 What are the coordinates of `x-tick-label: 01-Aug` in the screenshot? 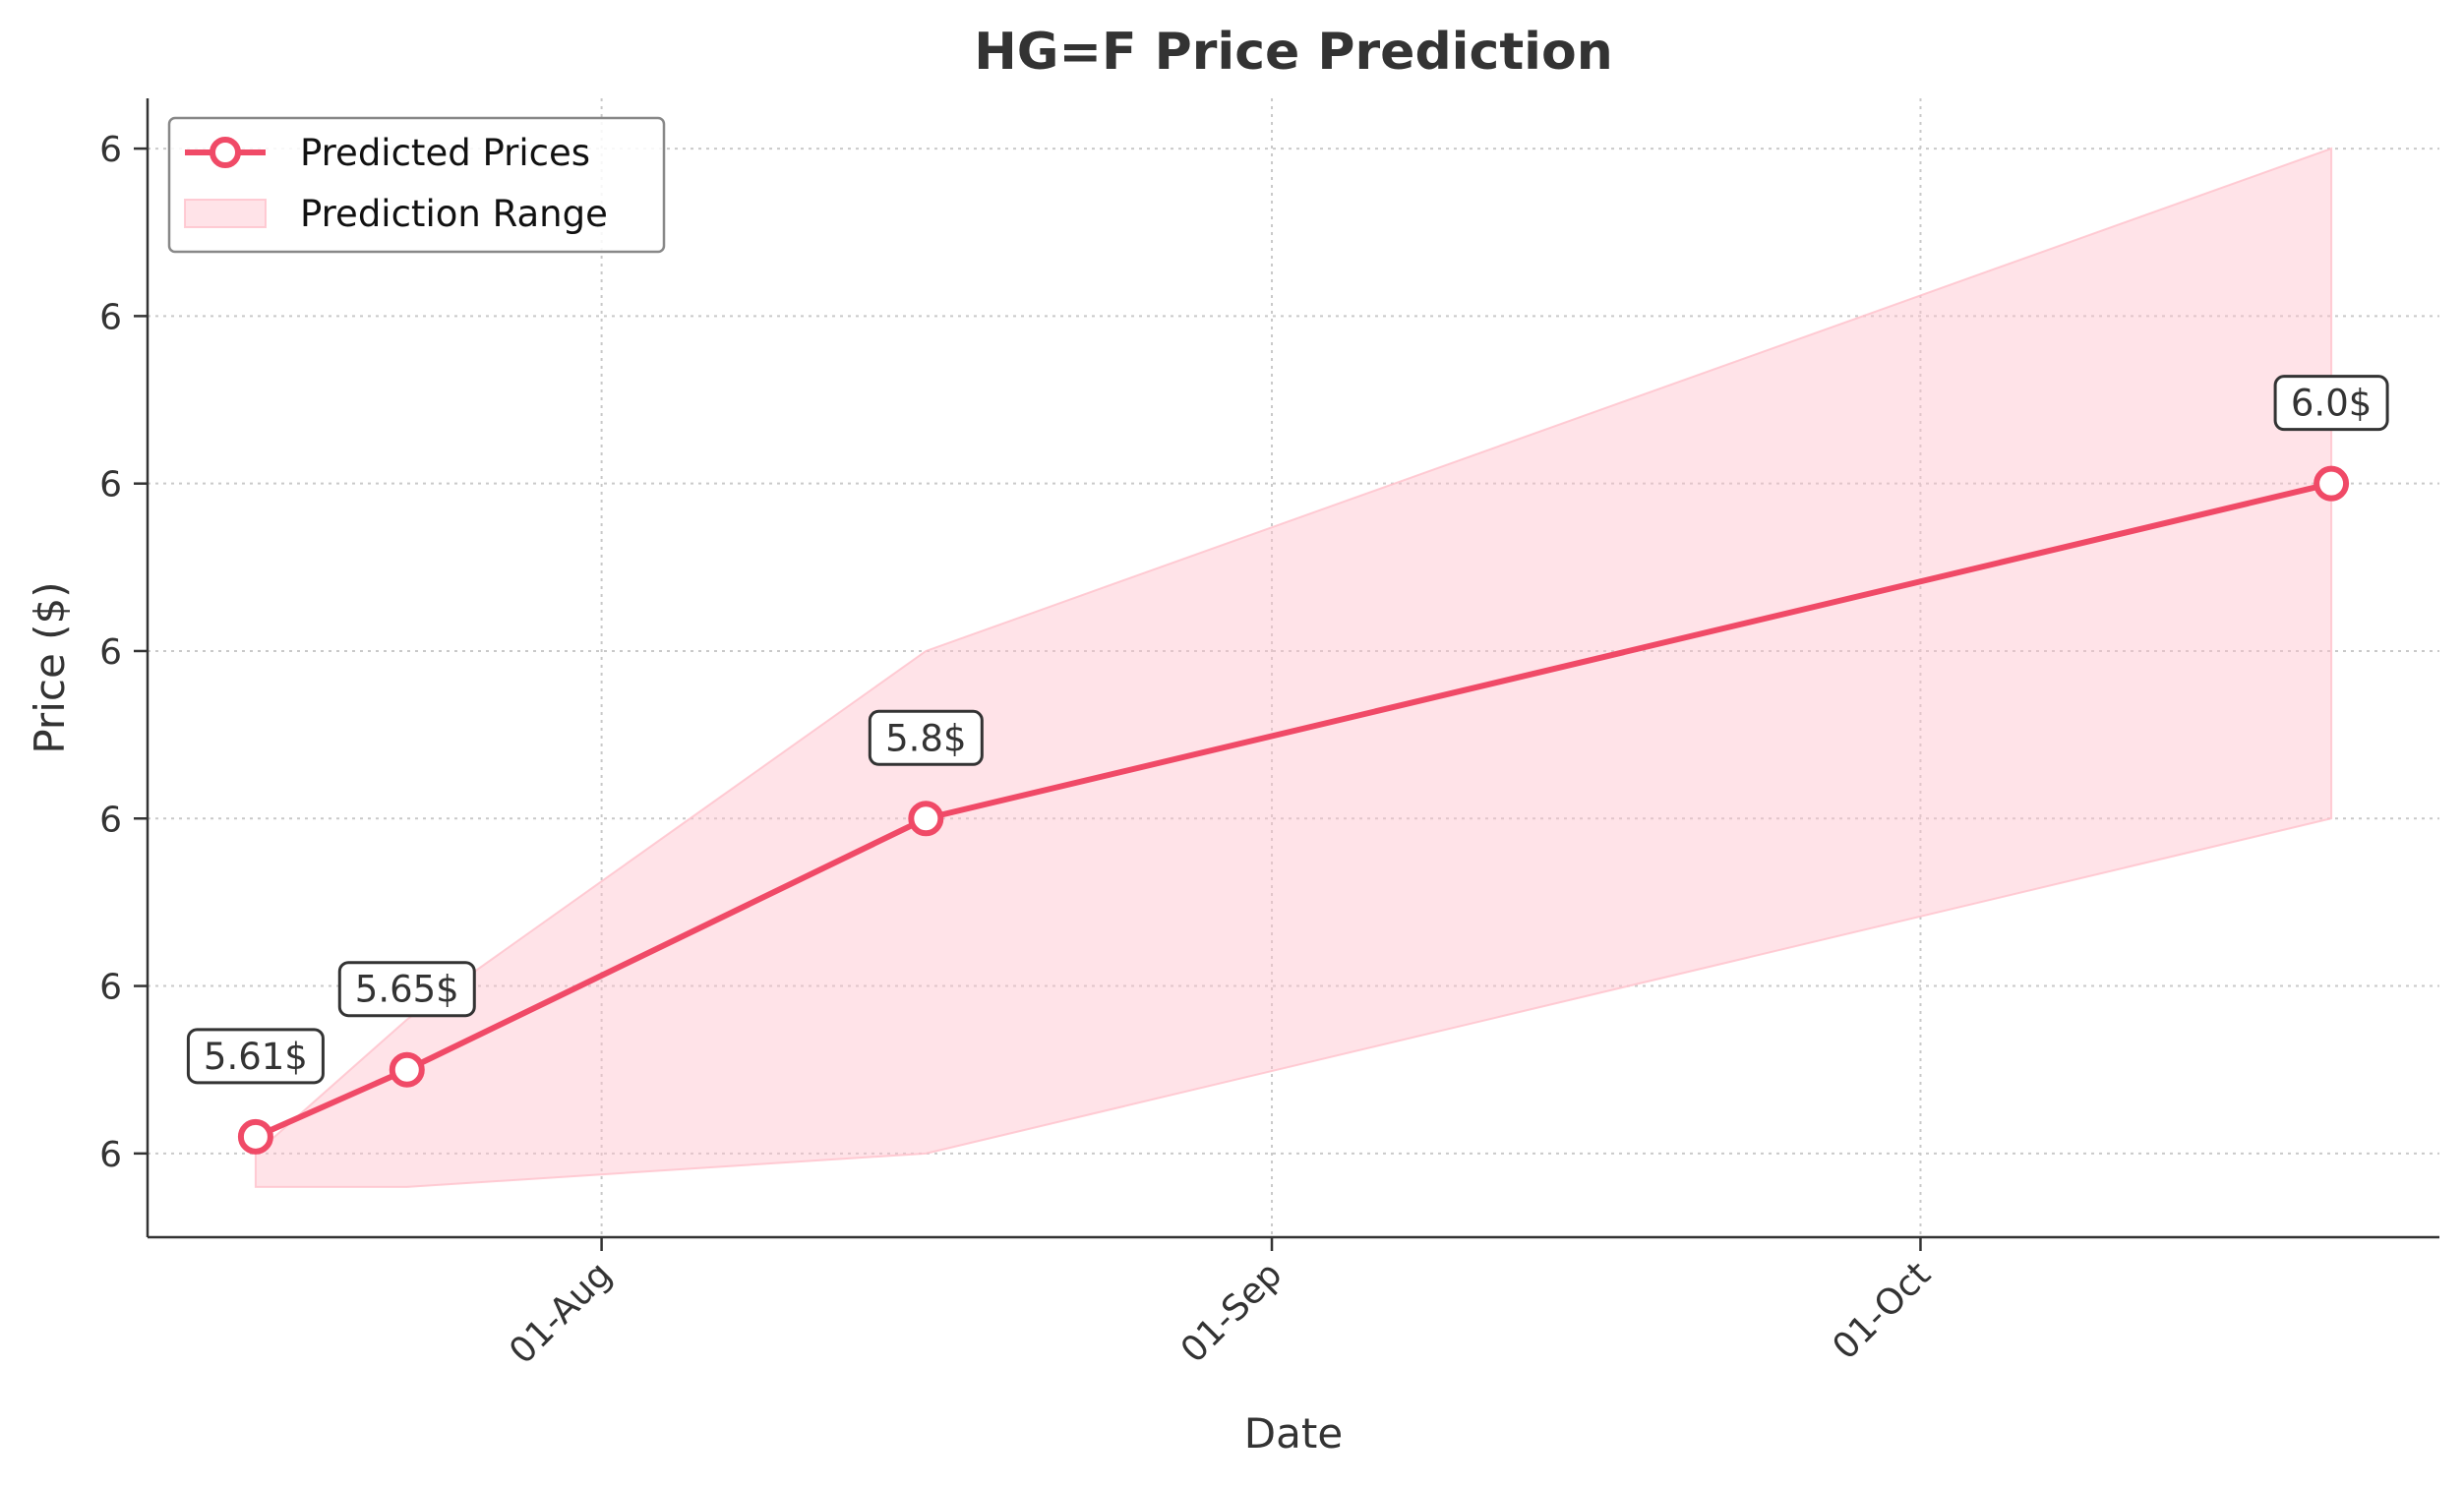 It's located at (561, 1313).